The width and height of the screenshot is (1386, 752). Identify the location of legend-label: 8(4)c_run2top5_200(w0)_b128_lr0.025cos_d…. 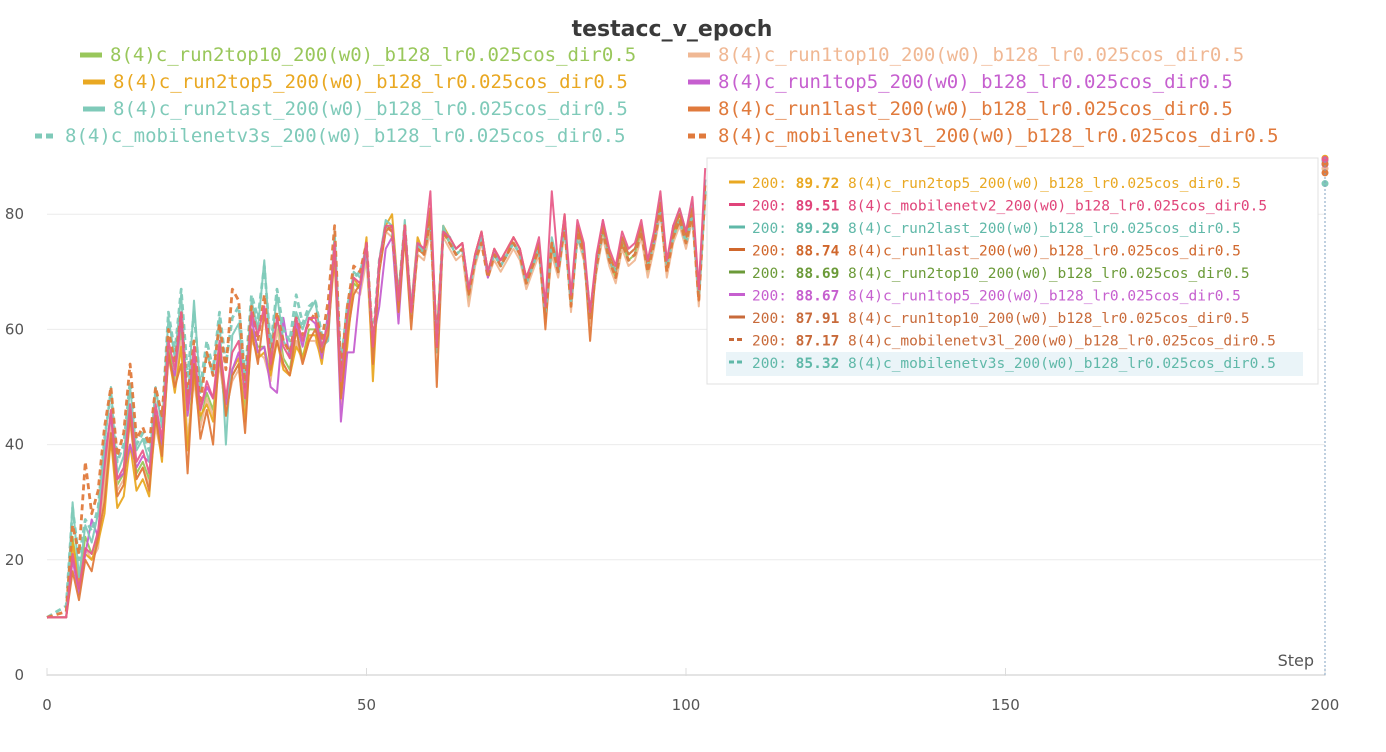
(370, 82).